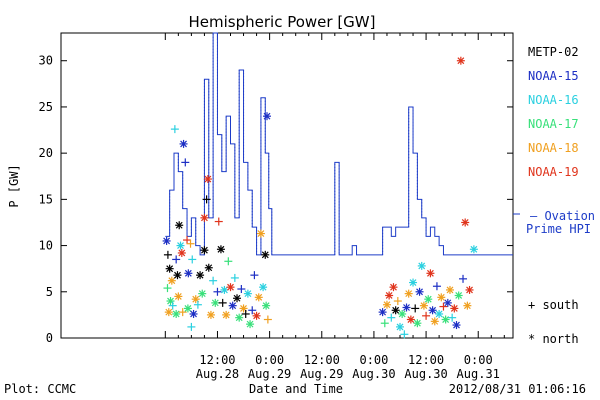 The height and width of the screenshot is (400, 600). Describe the element at coordinates (269, 360) in the screenshot. I see `x-tick-time: 0:00` at that location.